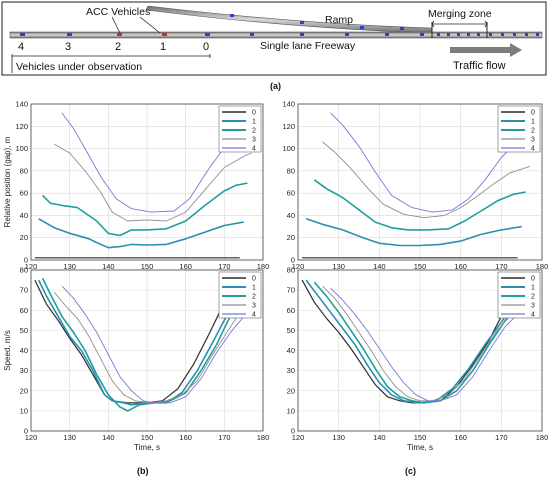  What do you see at coordinates (147, 447) in the screenshot?
I see `x-axis-label: Time, s` at bounding box center [147, 447].